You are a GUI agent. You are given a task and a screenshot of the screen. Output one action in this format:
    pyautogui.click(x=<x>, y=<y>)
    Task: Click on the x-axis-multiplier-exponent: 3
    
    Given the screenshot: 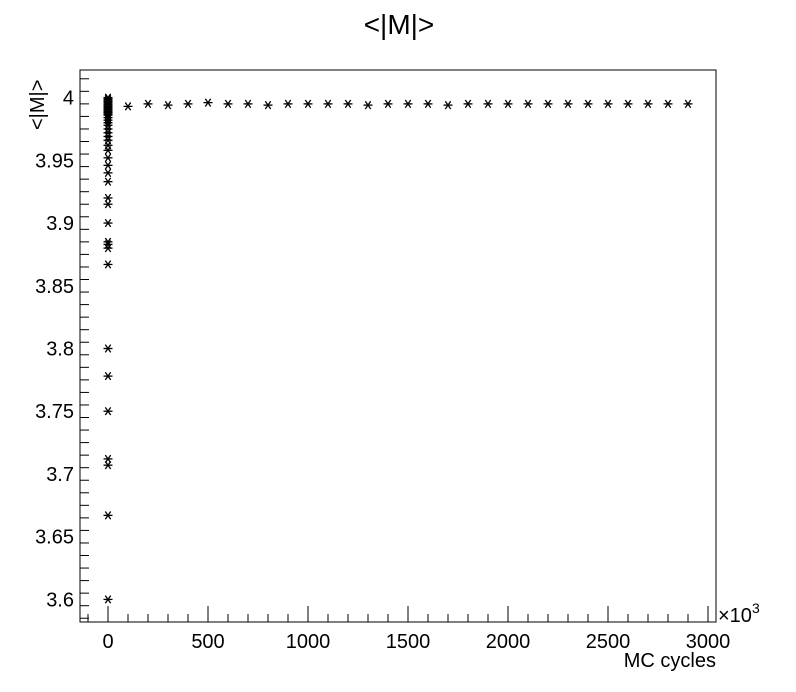 What is the action you would take?
    pyautogui.click(x=756, y=608)
    